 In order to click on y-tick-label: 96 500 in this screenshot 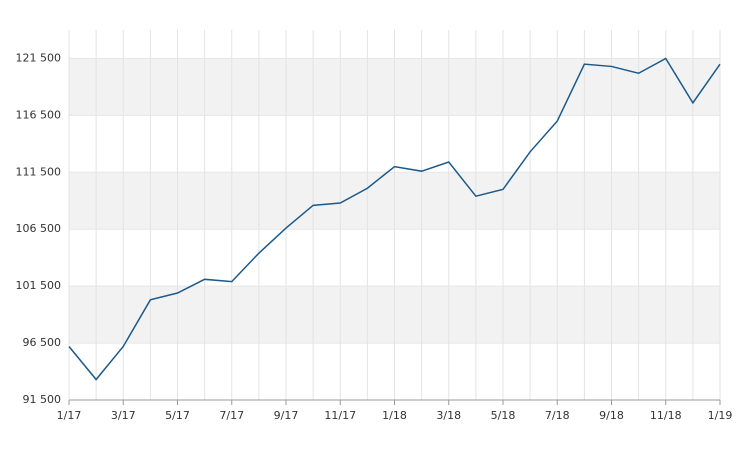, I will do `click(42, 342)`.